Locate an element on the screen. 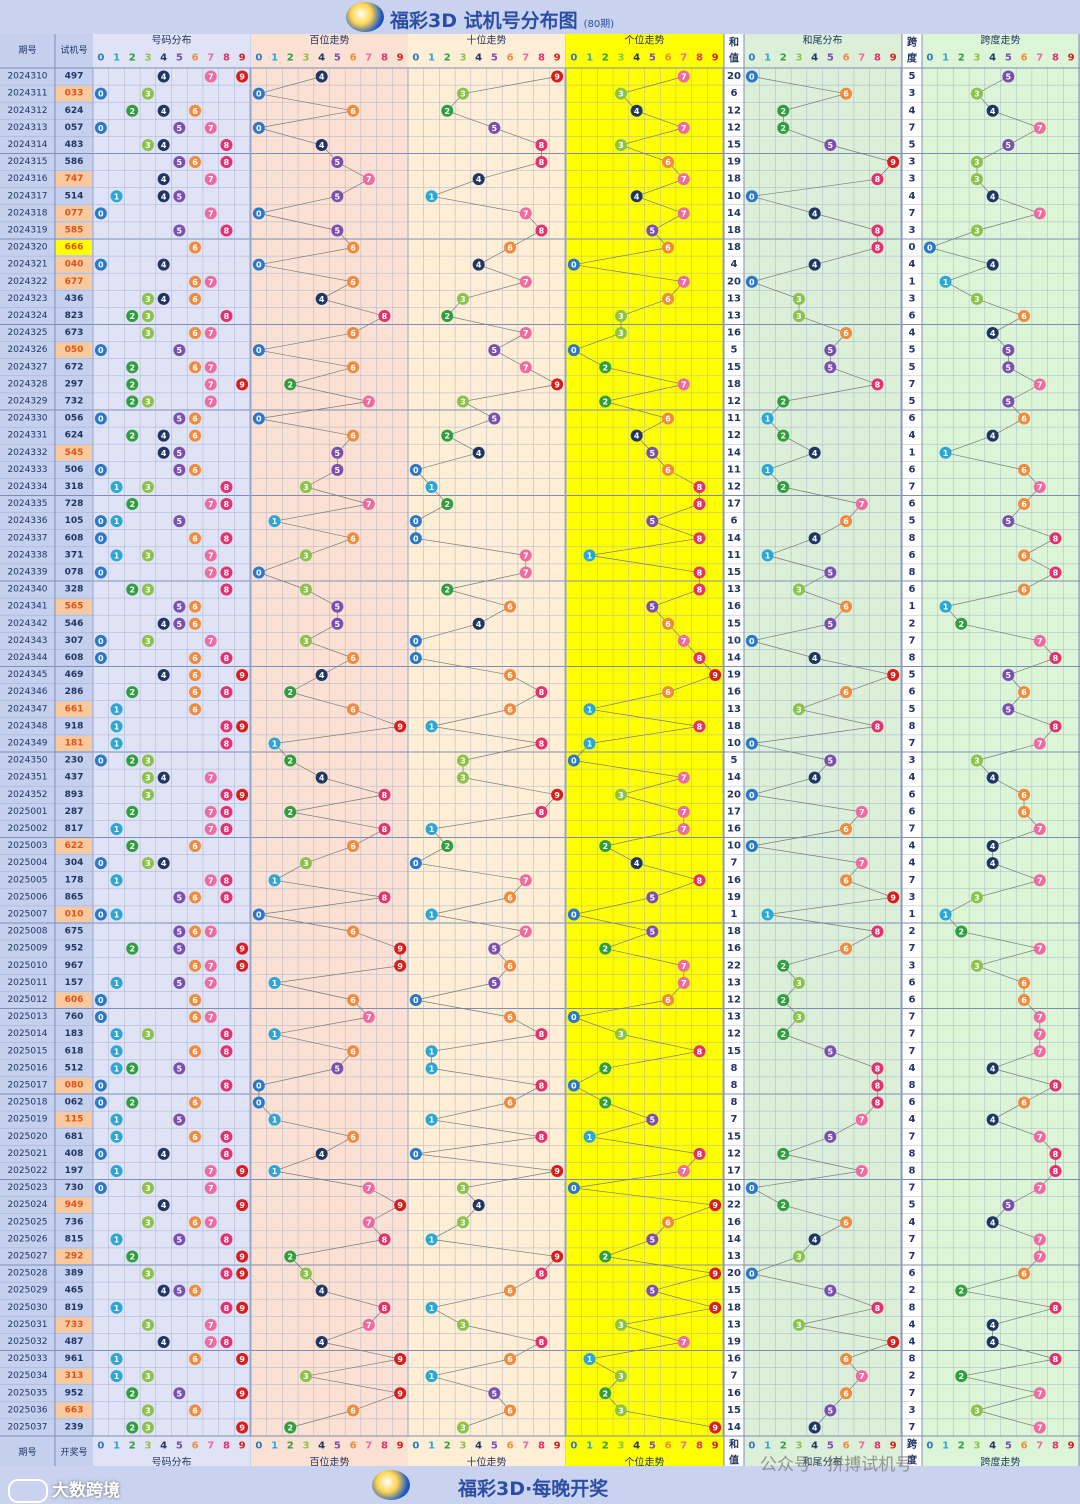 The width and height of the screenshot is (1080, 1504). header-ge-digit: 1 is located at coordinates (589, 58).